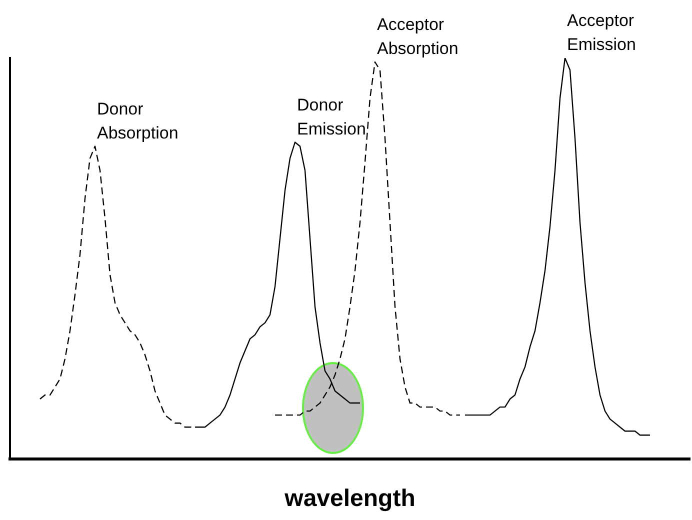  I want to click on series-label: Donor Emission, so click(331, 116).